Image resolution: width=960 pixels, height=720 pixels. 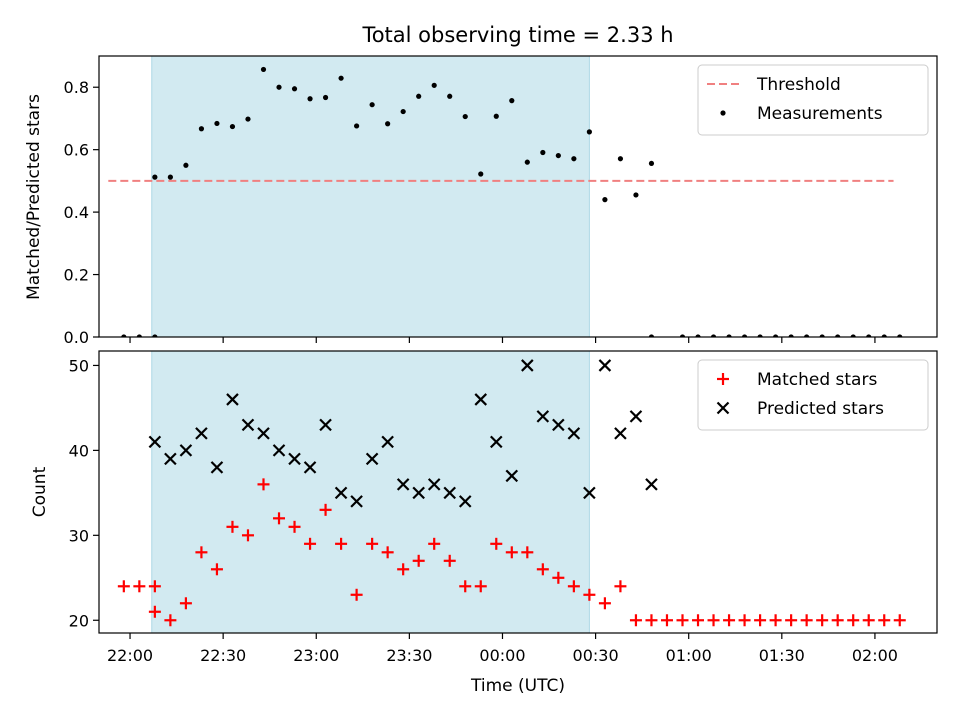 What do you see at coordinates (782, 655) in the screenshot?
I see `x-tick-label: 01:30` at bounding box center [782, 655].